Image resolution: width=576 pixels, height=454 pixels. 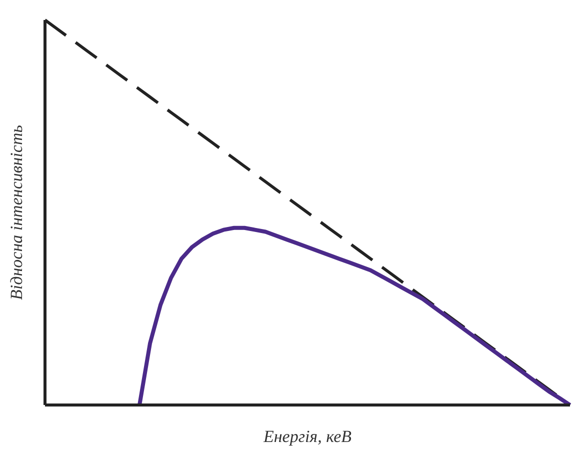 I want to click on y-axis-title: Відносна інтенсивність, so click(x=16, y=212).